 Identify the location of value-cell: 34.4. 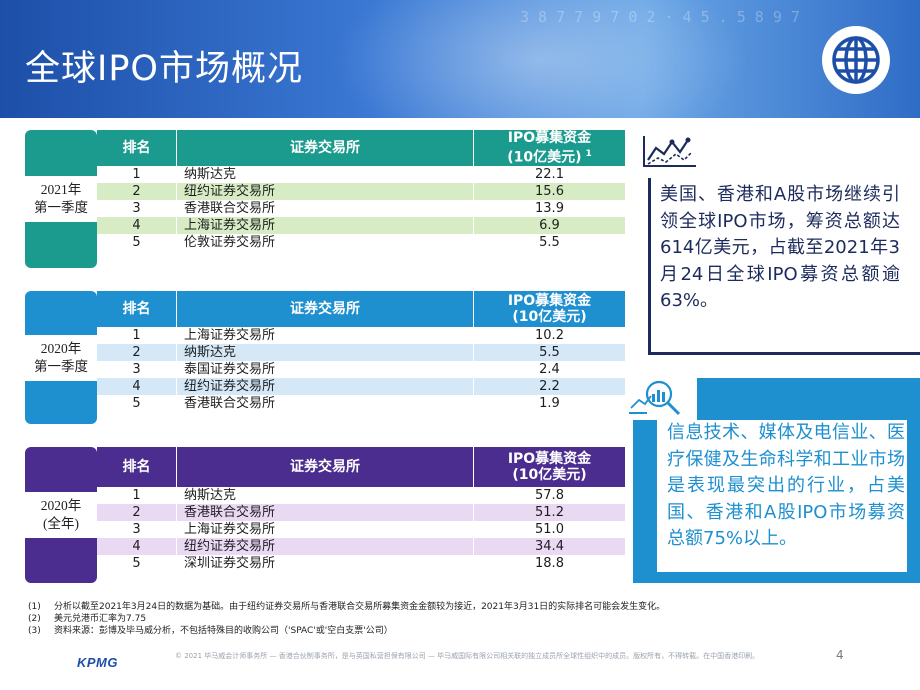
(549, 546).